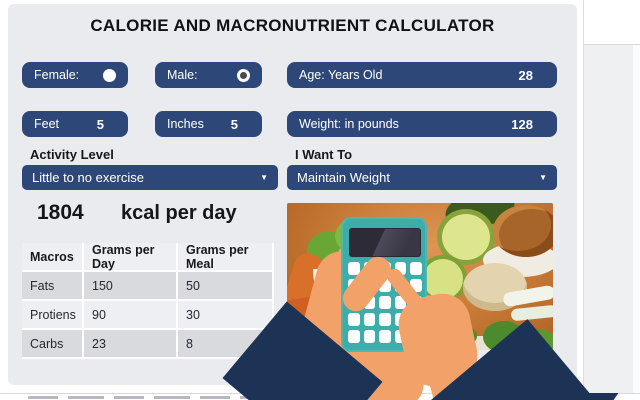 This screenshot has height=400, width=640. I want to click on female-label: Female:, so click(57, 75).